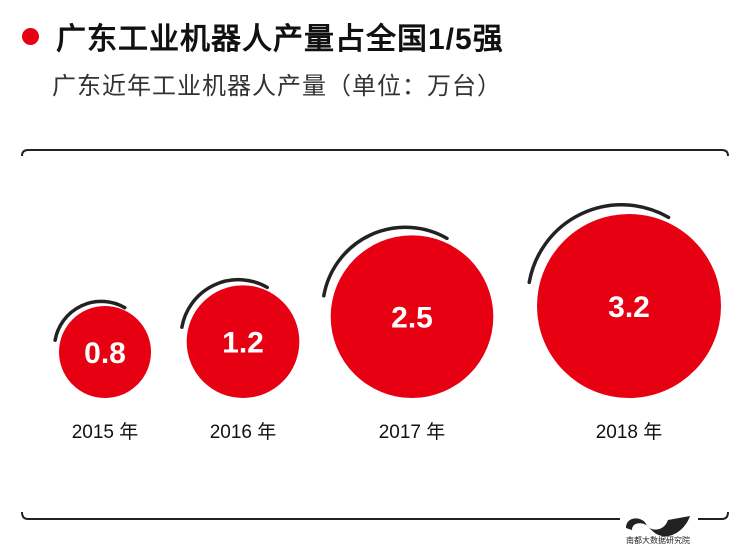 The height and width of the screenshot is (547, 750). I want to click on frame-bottom-line-right, so click(713, 515).